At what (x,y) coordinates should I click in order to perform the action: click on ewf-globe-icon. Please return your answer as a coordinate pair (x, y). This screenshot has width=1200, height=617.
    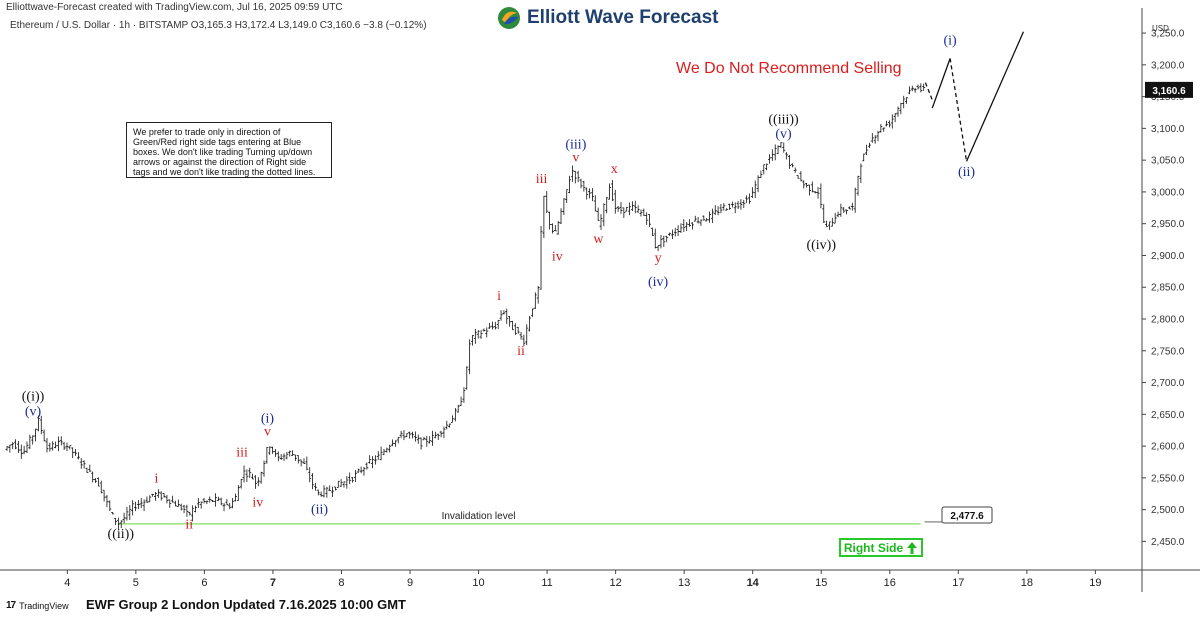
    Looking at the image, I should click on (509, 18).